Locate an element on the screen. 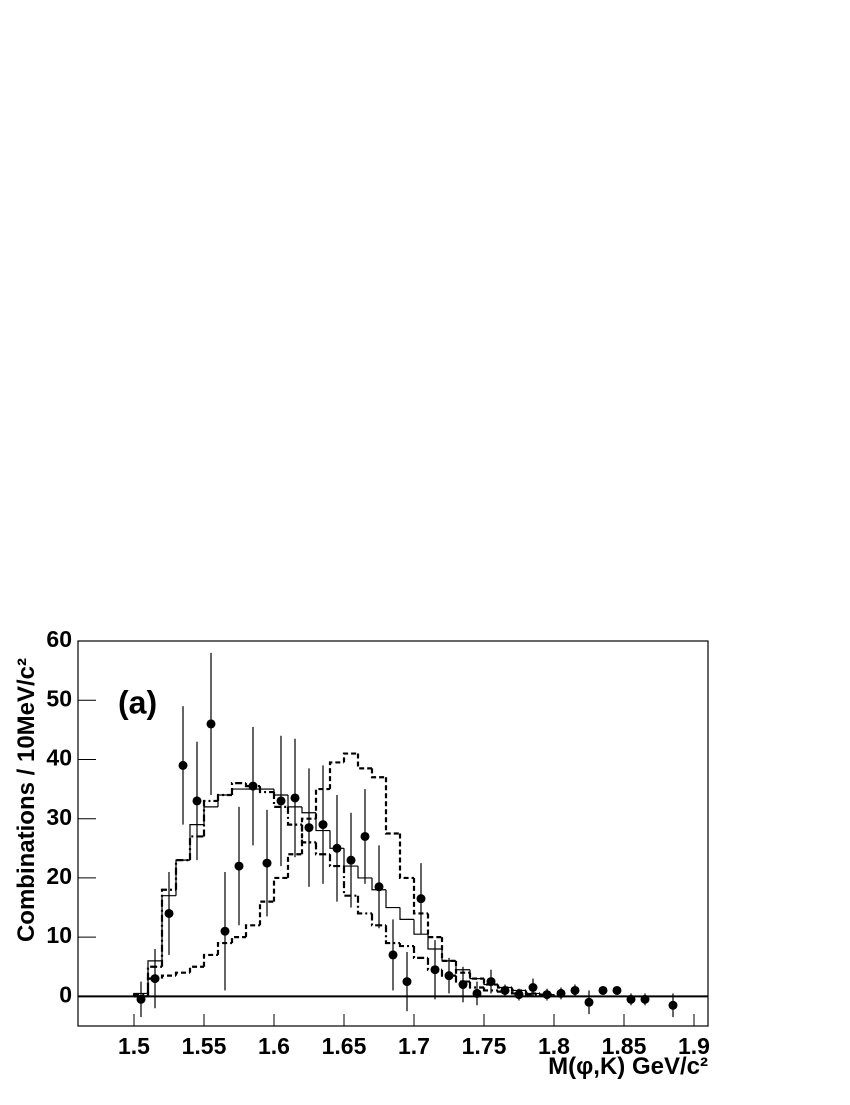 The height and width of the screenshot is (1105, 850). y-tick-label: 40 is located at coordinates (59, 758).